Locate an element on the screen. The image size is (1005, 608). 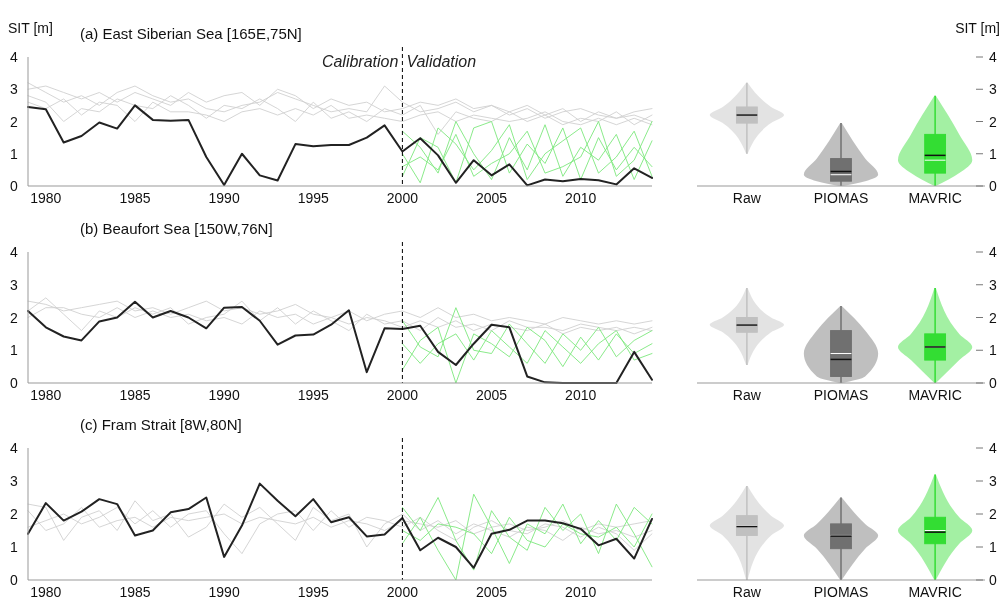
annotation: Calibration is located at coordinates (360, 61).